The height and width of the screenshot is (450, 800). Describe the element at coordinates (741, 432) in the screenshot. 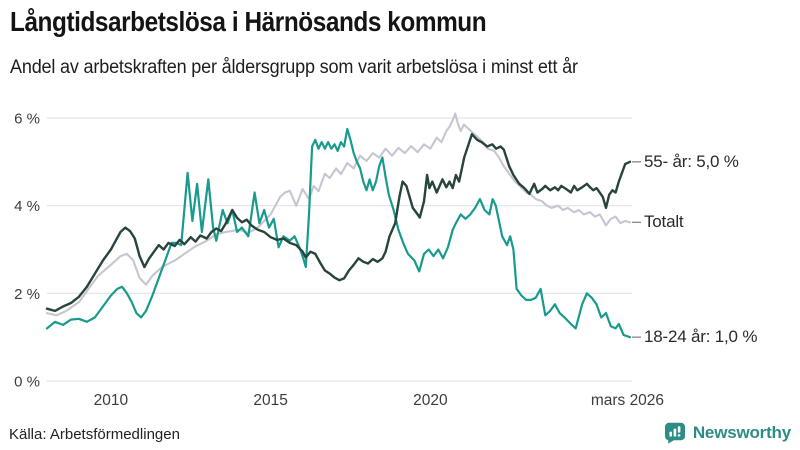

I see `newsworthy-wordmark: Newsworthy` at that location.